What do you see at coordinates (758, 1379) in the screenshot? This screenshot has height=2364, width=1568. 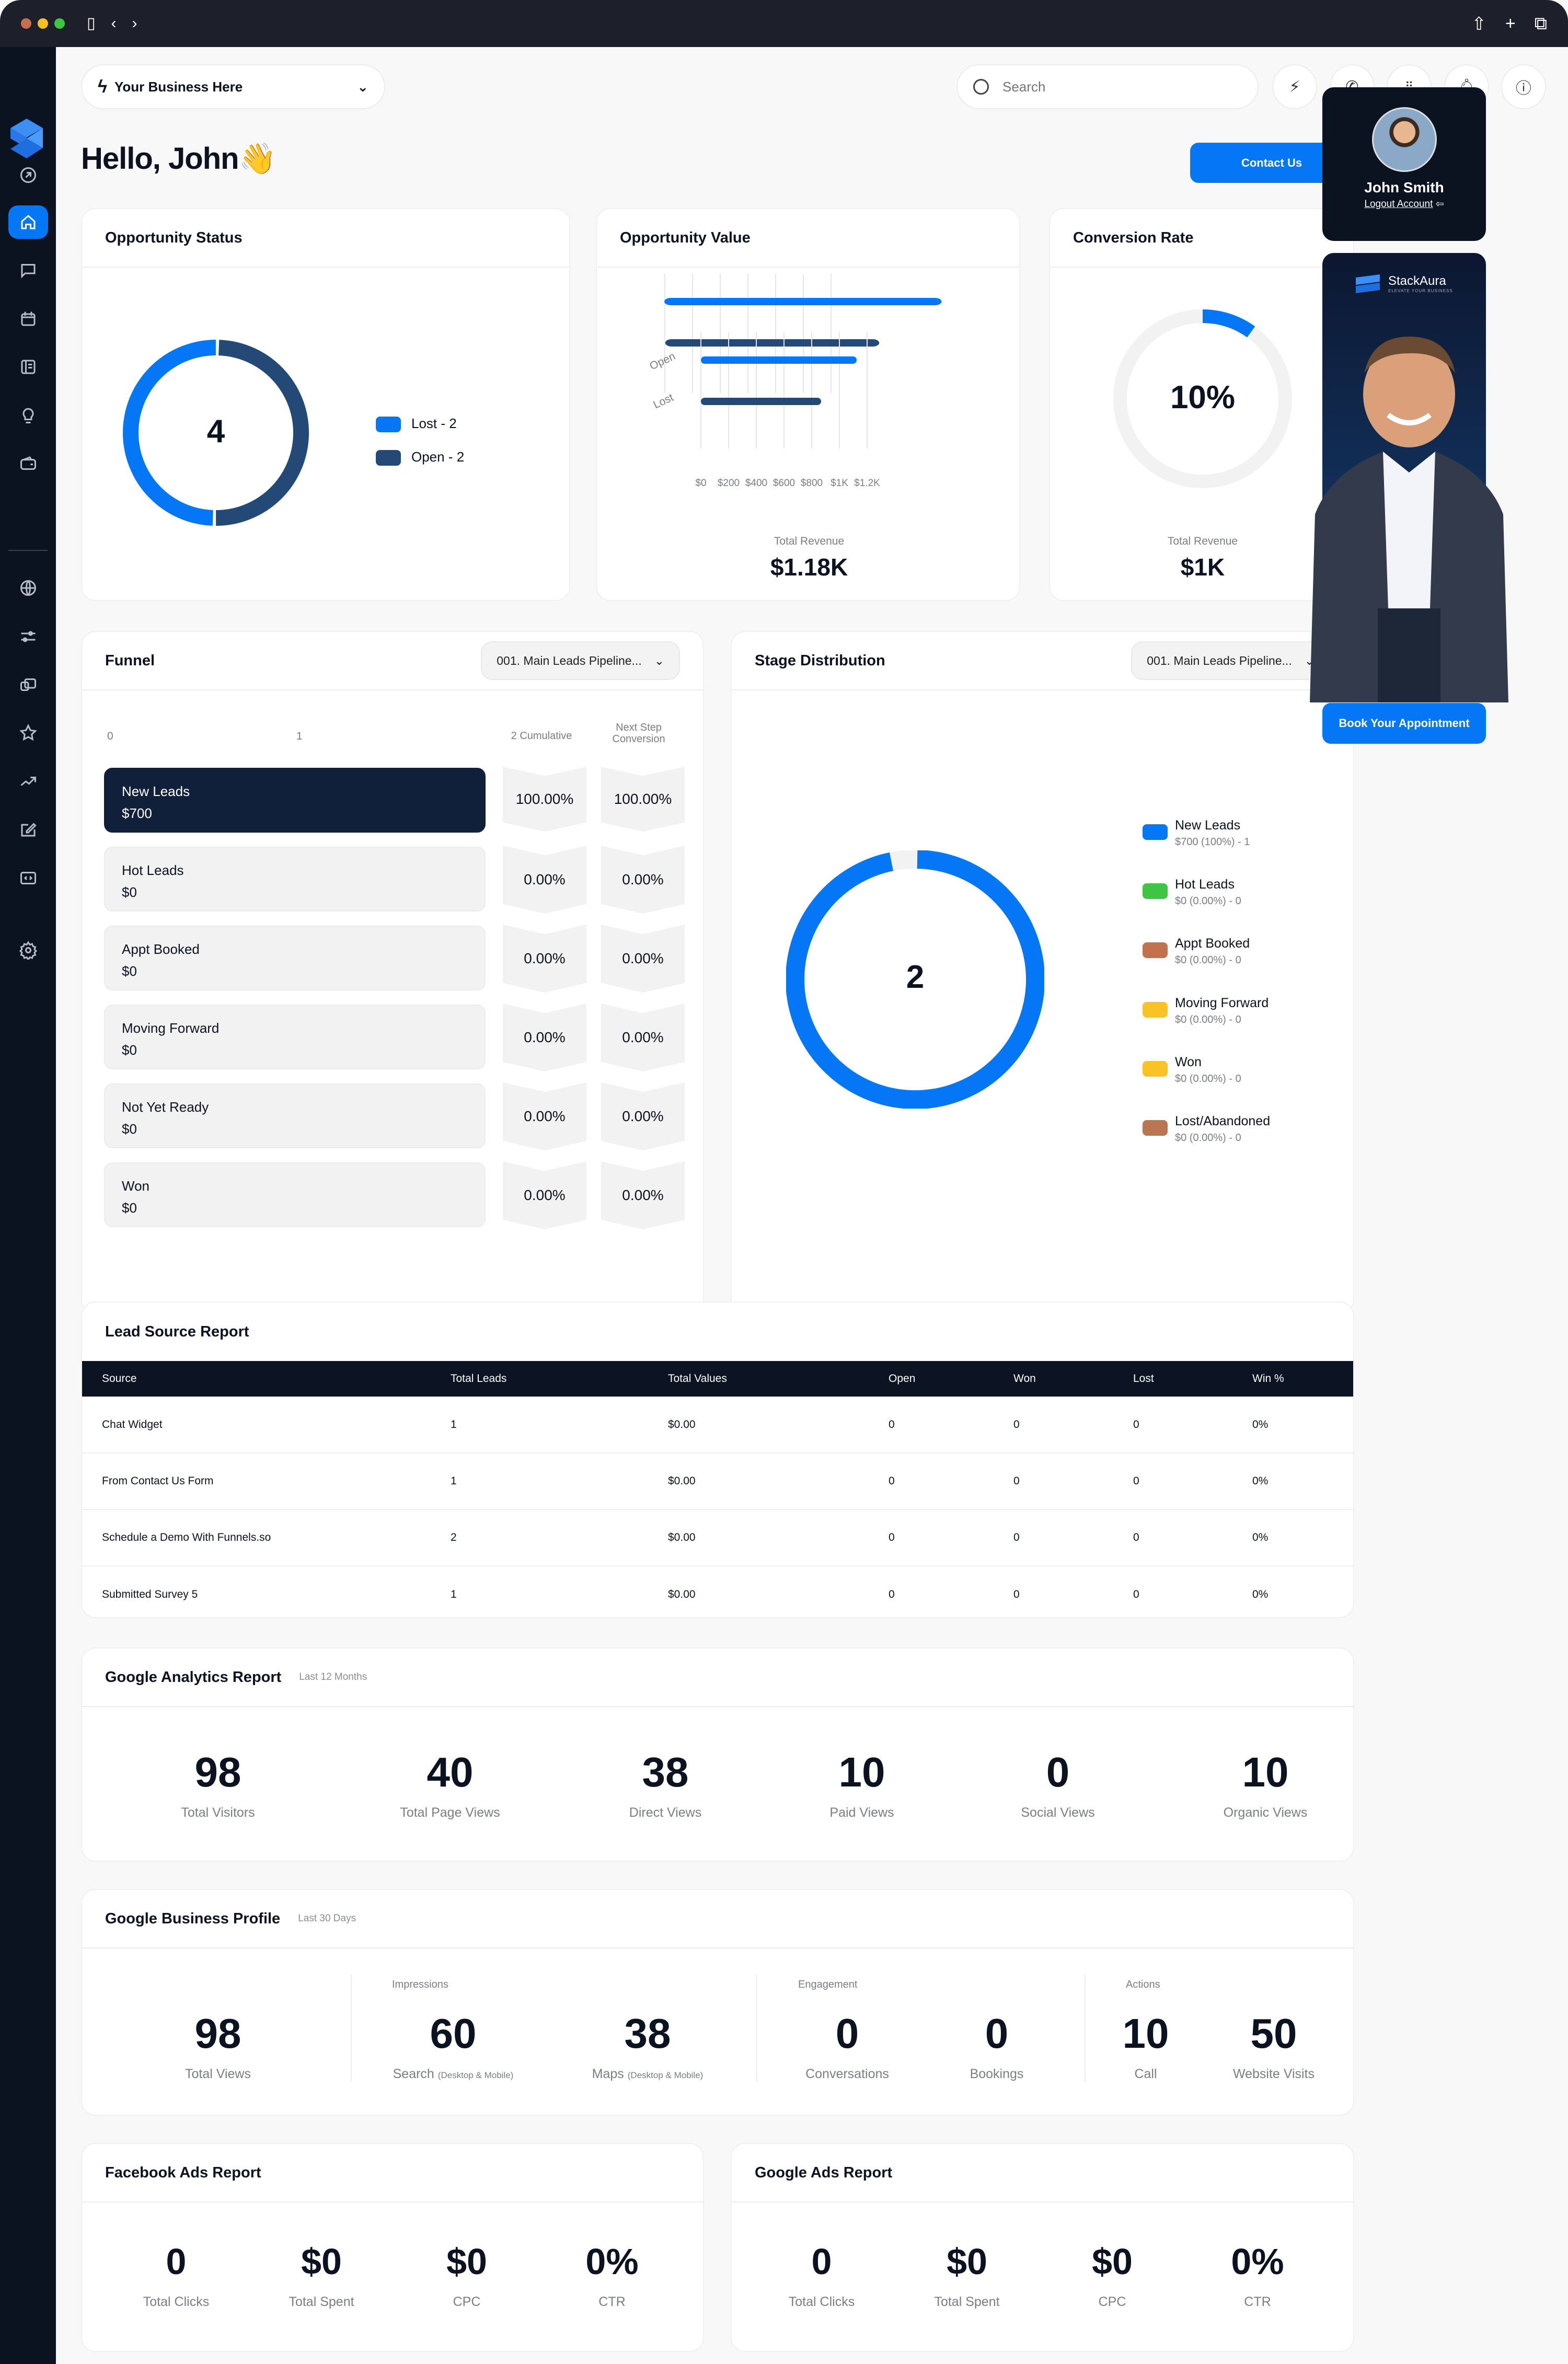 I see `col-total-values: Total Values` at bounding box center [758, 1379].